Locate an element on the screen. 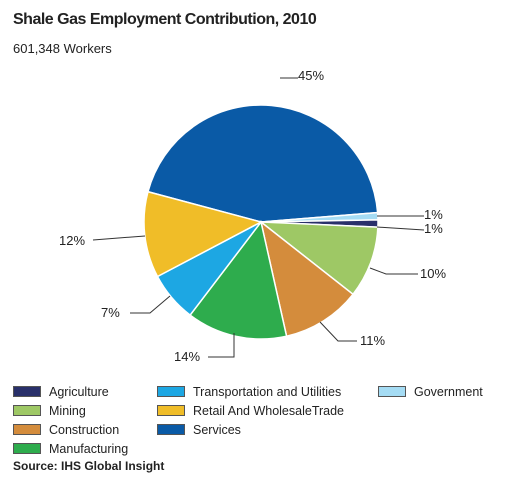 The height and width of the screenshot is (485, 513). data-label: 12% is located at coordinates (72, 240).